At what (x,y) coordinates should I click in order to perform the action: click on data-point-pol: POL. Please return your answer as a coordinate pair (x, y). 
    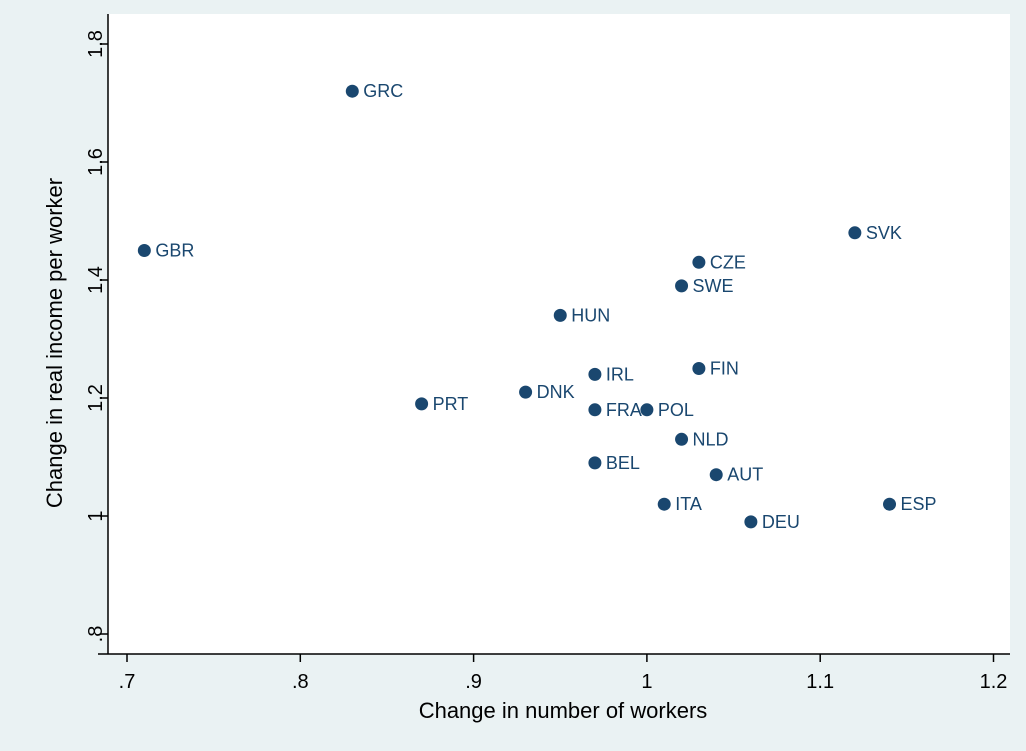
    Looking at the image, I should click on (667, 410).